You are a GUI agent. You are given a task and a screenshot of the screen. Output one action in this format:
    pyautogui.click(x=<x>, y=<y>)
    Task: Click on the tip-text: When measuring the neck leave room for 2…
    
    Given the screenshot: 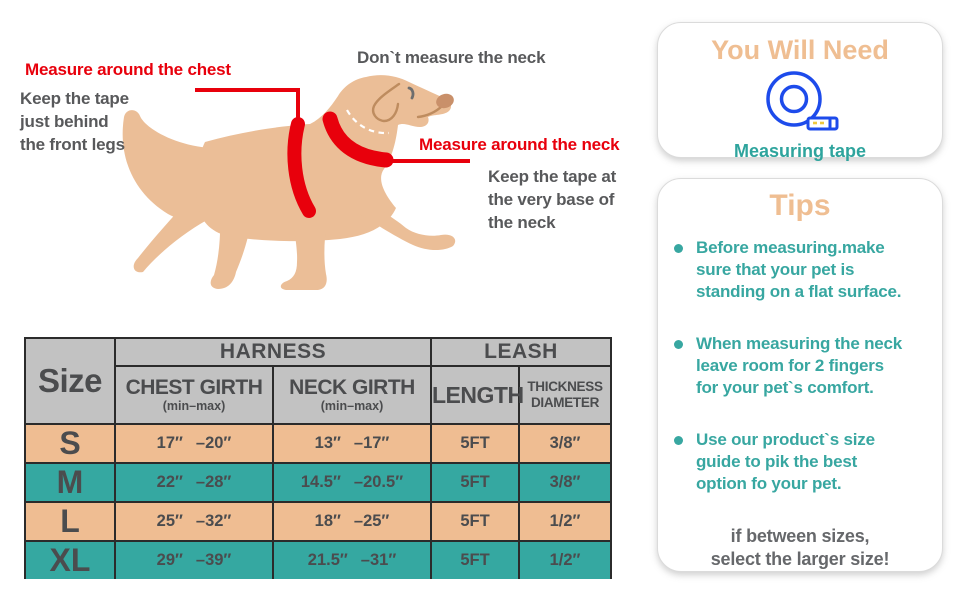 What is the action you would take?
    pyautogui.click(x=799, y=366)
    